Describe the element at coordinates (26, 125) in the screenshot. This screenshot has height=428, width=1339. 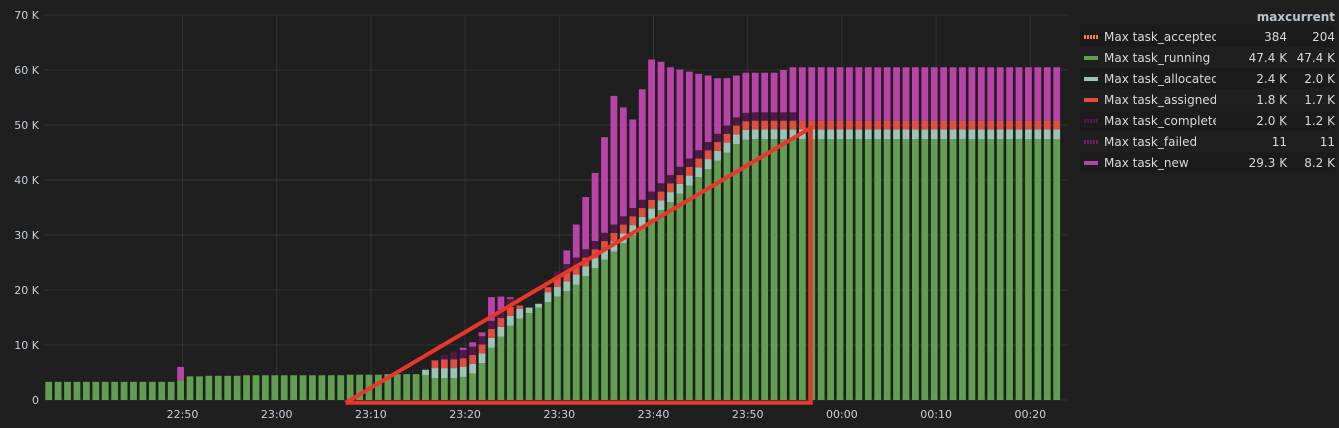
I see `y-tick-label: 50 K` at that location.